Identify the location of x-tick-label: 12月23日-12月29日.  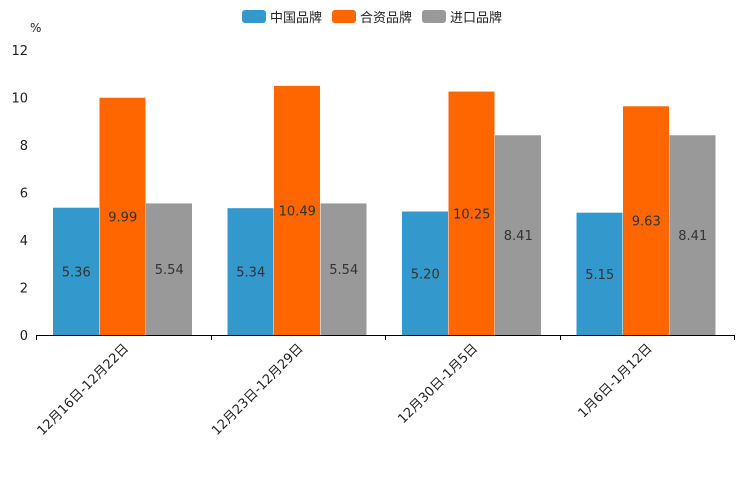
(257, 389).